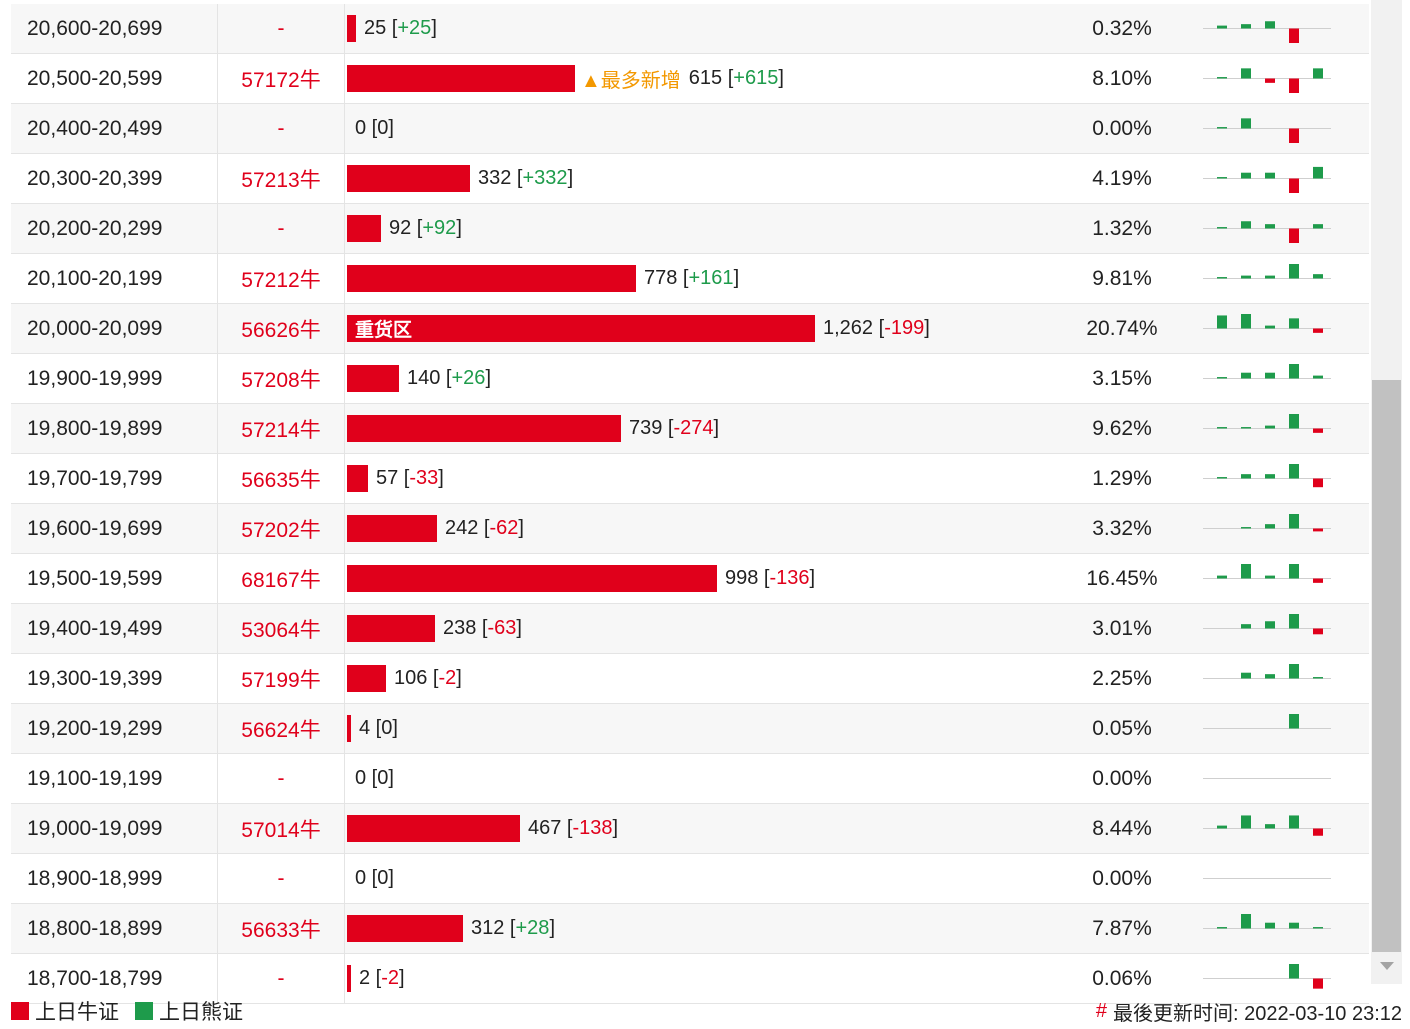 This screenshot has height=1029, width=1410. Describe the element at coordinates (690, 829) in the screenshot. I see `table-row: 19,000-19,099 57014牛 467 [-138] 8.44%` at that location.